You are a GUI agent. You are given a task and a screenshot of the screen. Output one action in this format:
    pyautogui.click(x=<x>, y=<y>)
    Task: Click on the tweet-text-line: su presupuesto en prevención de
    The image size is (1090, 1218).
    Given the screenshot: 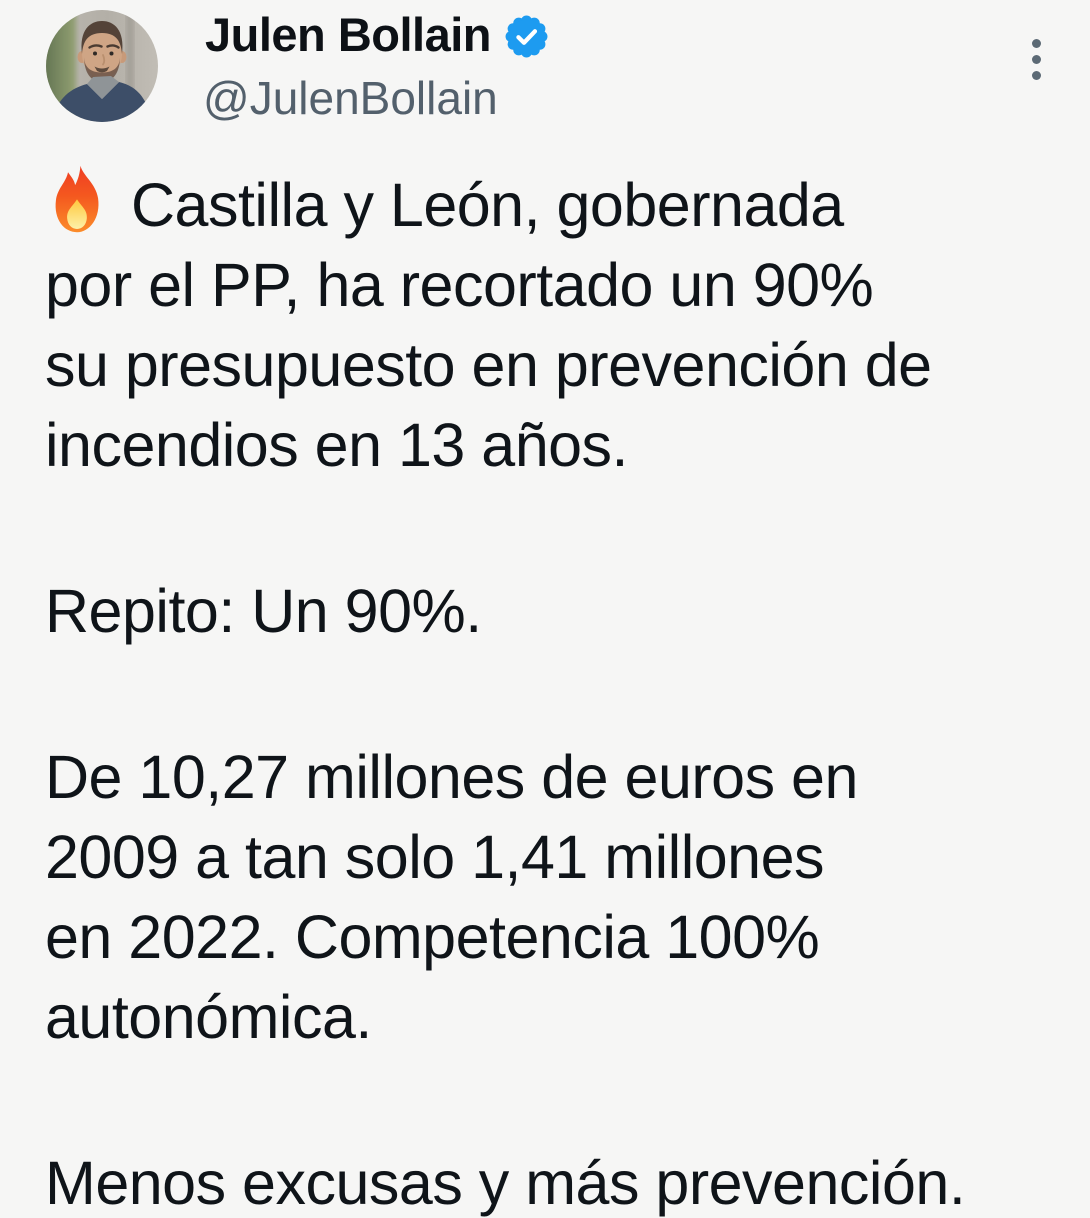 What is the action you would take?
    pyautogui.click(x=488, y=365)
    